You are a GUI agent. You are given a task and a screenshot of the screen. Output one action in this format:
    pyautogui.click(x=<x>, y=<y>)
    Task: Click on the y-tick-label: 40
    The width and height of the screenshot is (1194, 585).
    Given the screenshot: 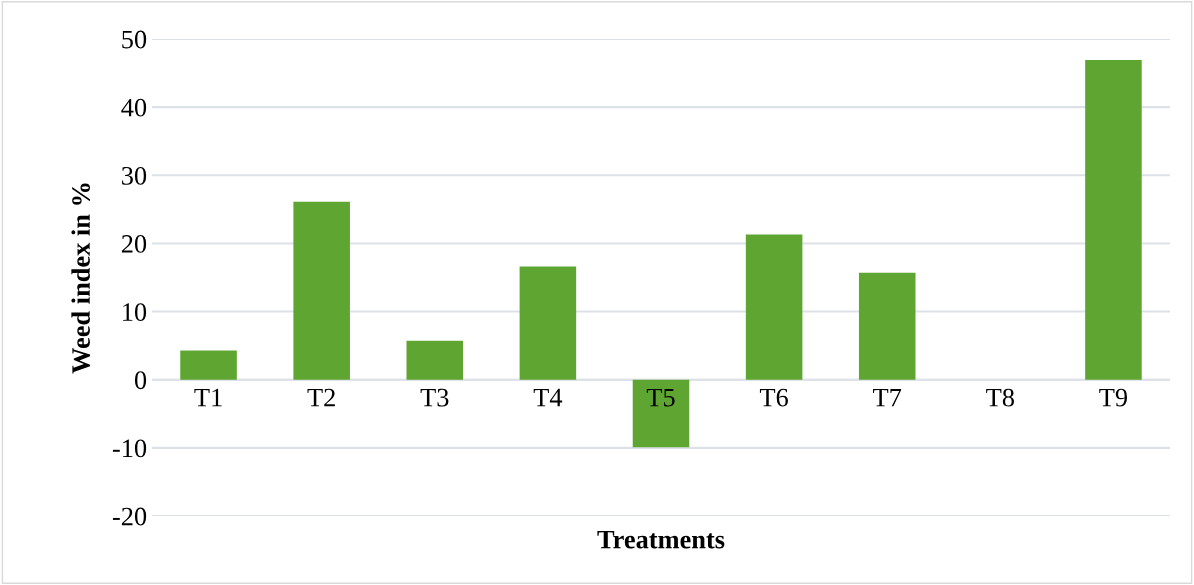 What is the action you would take?
    pyautogui.click(x=134, y=107)
    